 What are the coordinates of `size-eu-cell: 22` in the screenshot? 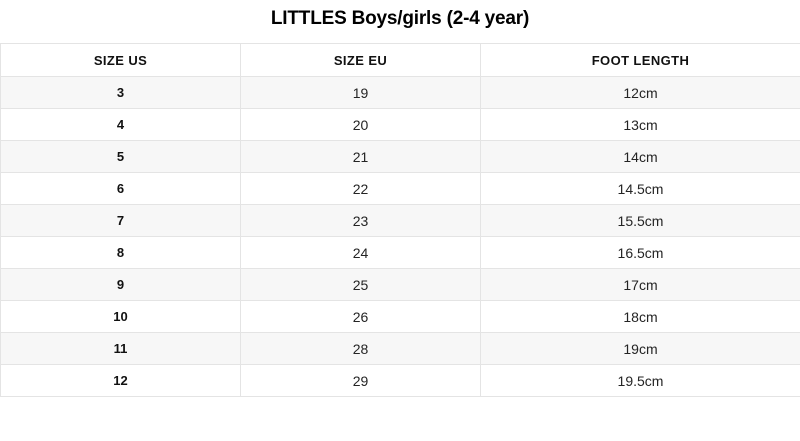 It's located at (360, 188).